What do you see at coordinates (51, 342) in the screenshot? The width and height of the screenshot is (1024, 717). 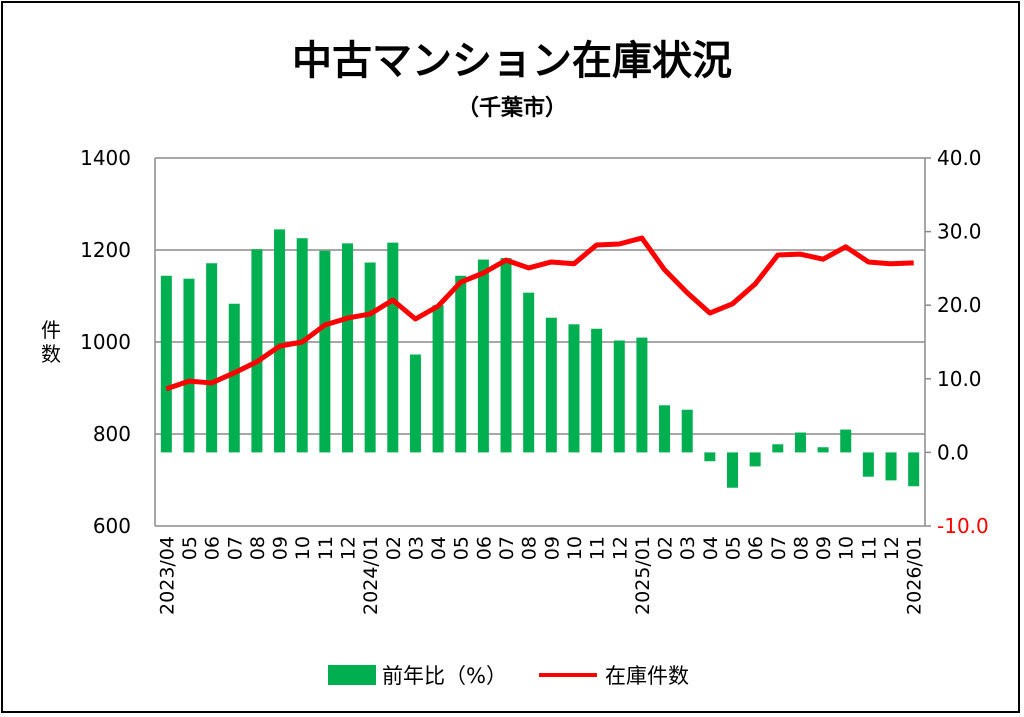 I see `y-axis-label: 件数` at bounding box center [51, 342].